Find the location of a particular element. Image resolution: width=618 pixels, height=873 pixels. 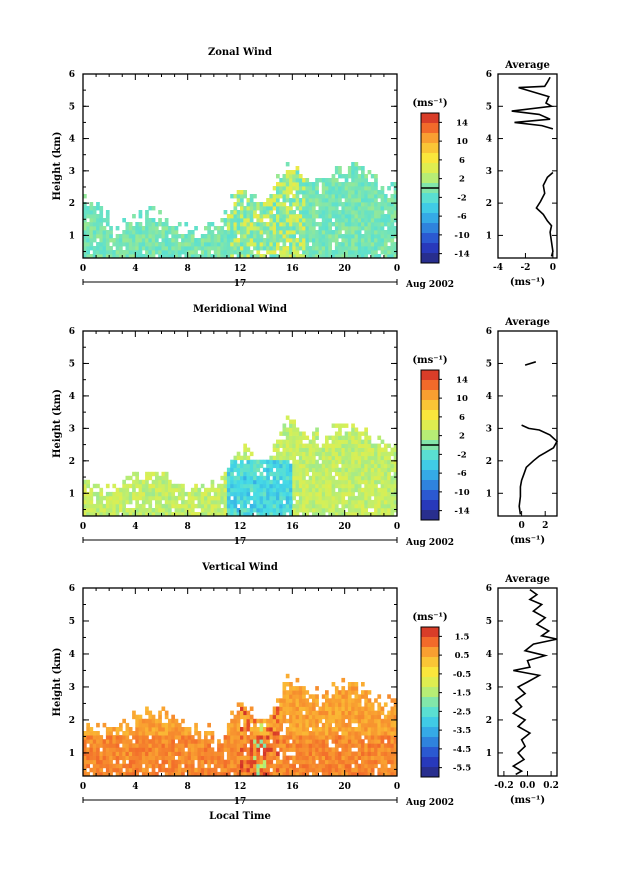

meridional-colorbar-label: -14 is located at coordinates (461, 512).